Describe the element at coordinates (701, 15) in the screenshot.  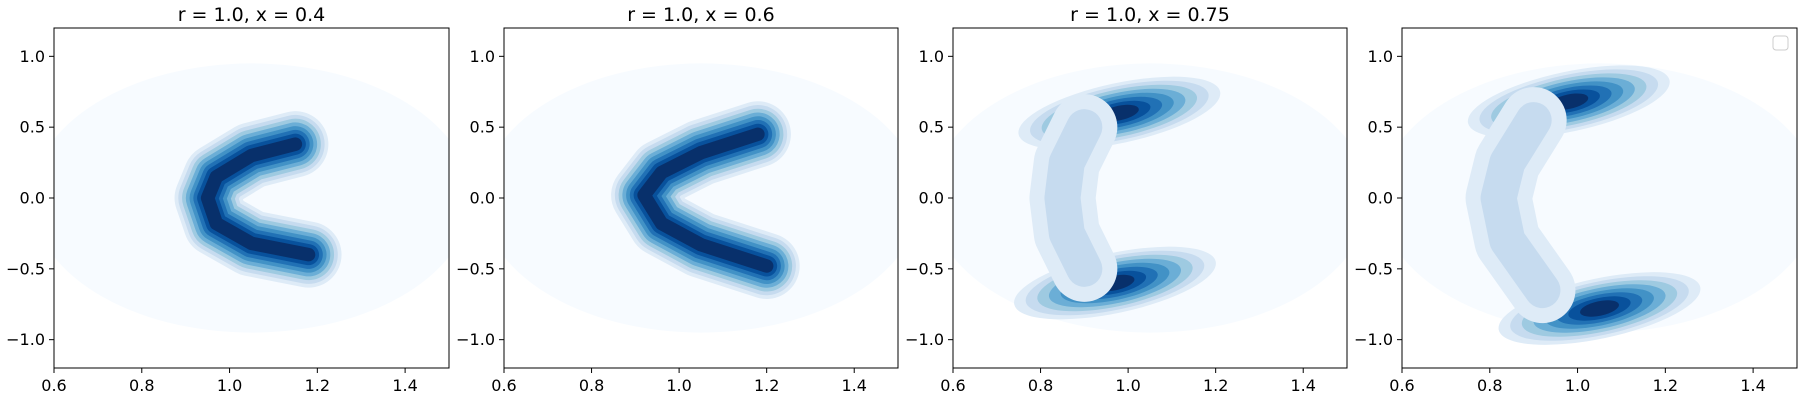
I see `subplot-title: r = 1.0, x = 0.6` at that location.